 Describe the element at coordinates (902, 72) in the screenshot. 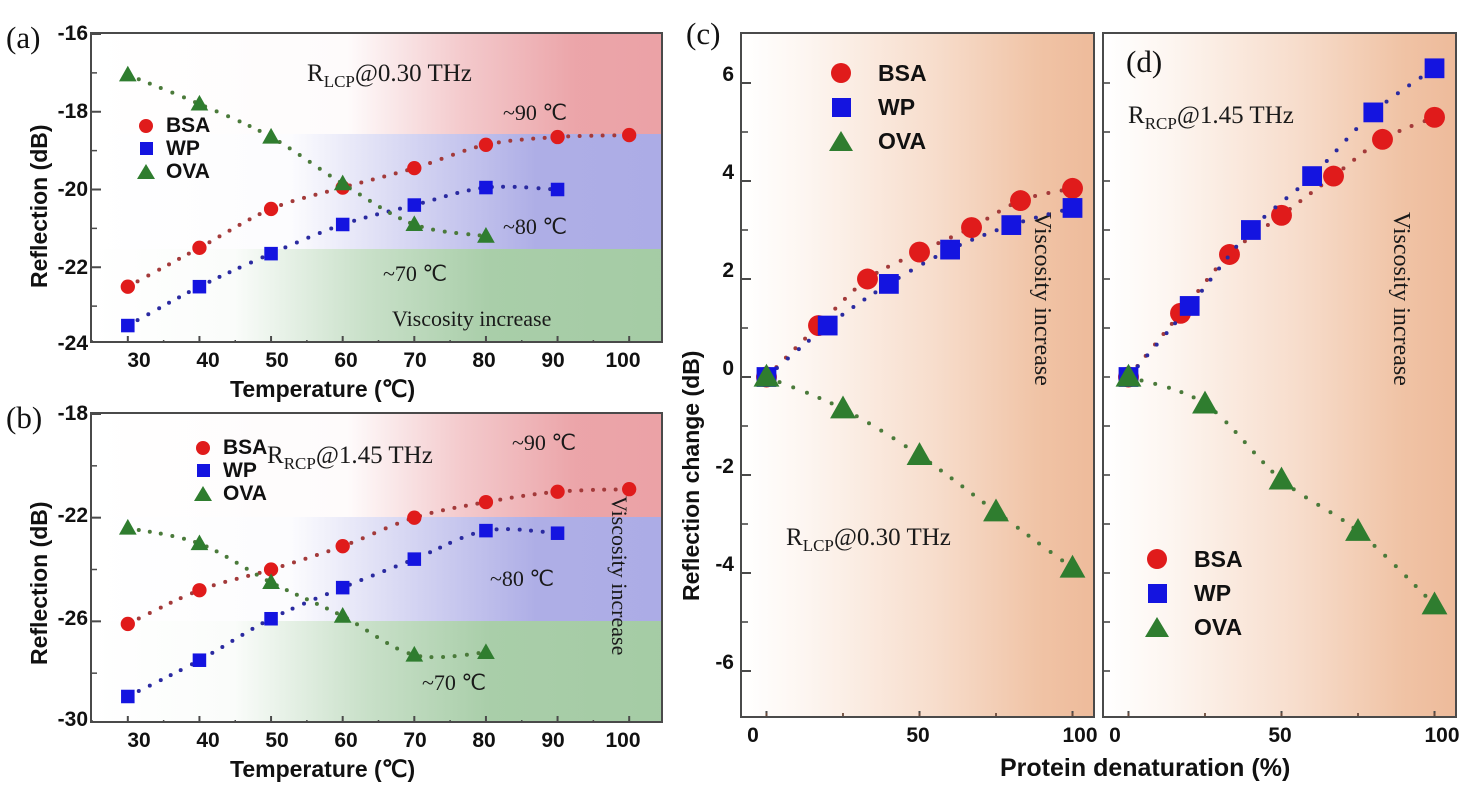

I see `panel-c-legend-label-bsa: BSA` at that location.